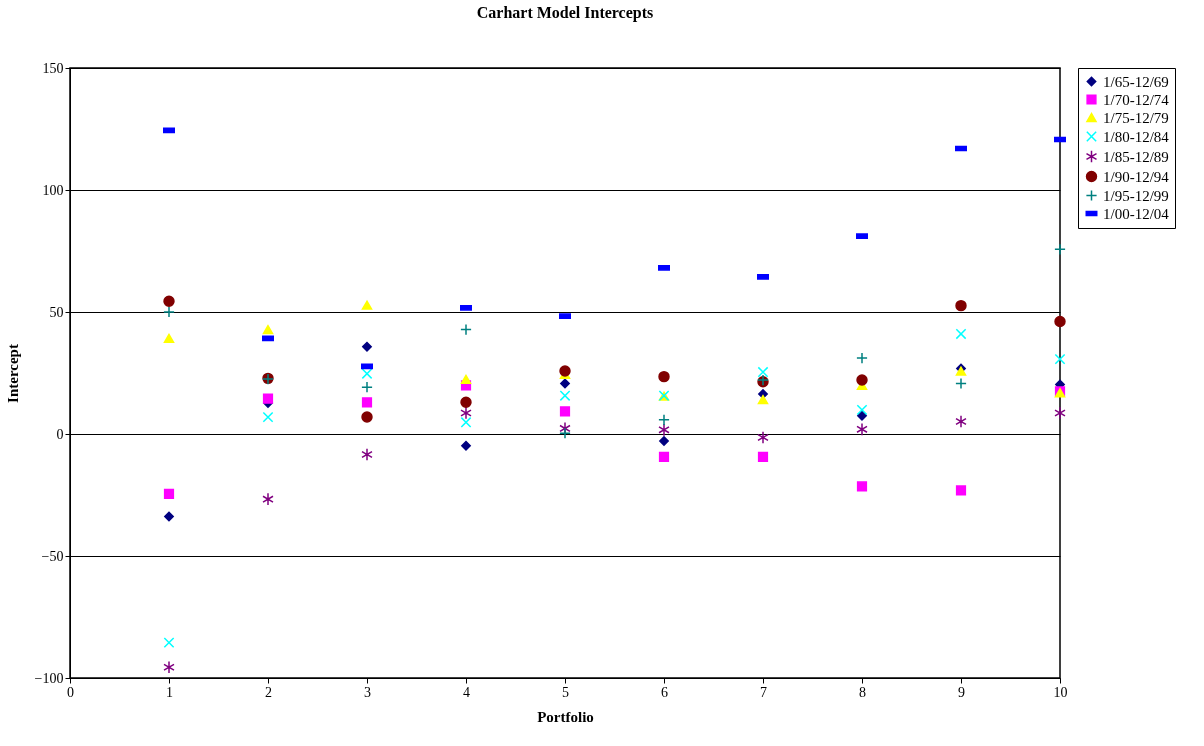 The width and height of the screenshot is (1204, 746). Describe the element at coordinates (1136, 81) in the screenshot. I see `legend-label: 1/65-12/69` at that location.